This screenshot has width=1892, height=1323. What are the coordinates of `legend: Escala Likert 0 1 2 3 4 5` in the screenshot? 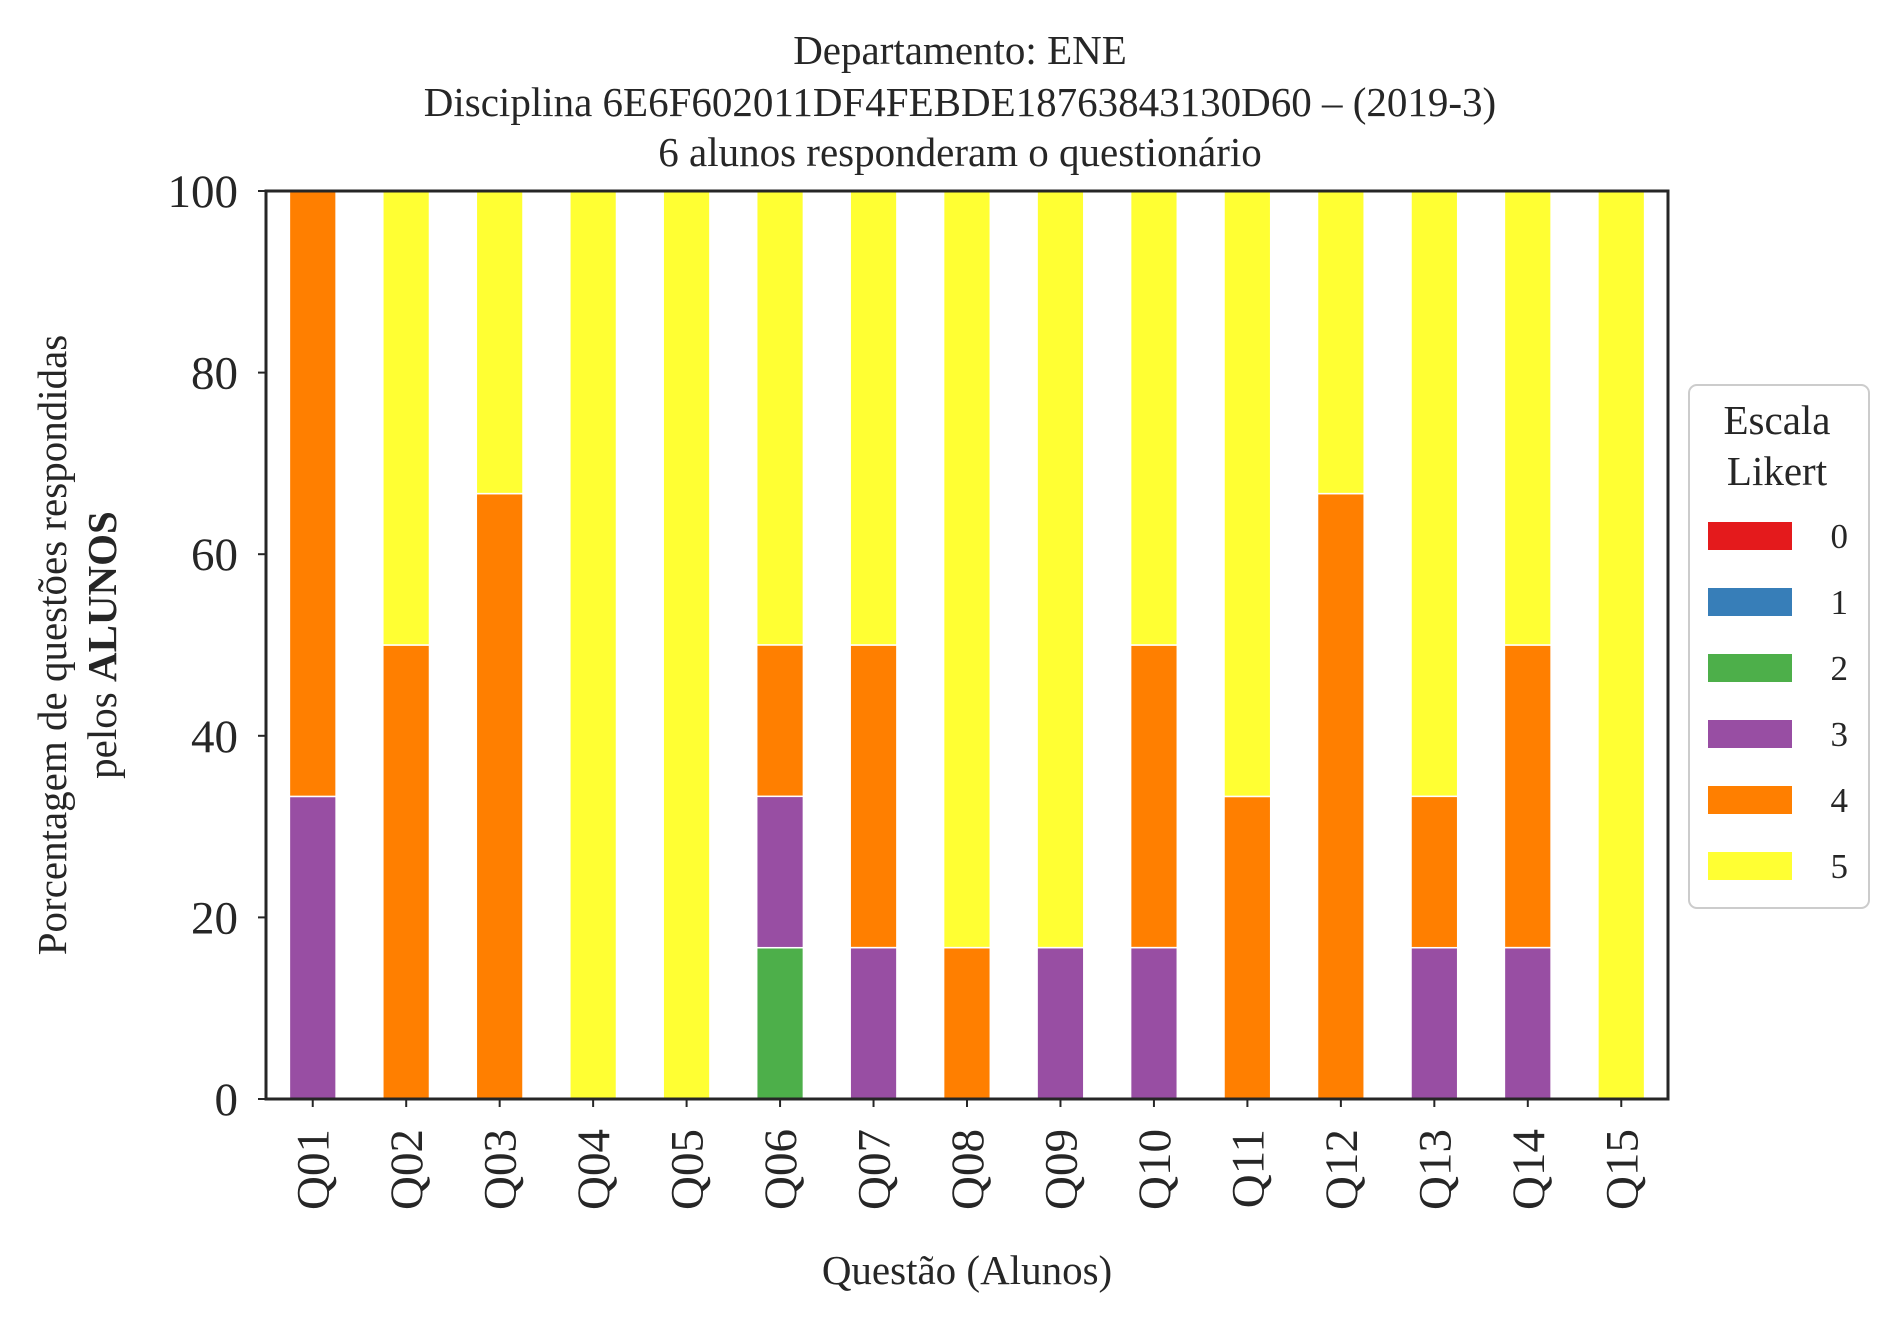 It's located at (1779, 646).